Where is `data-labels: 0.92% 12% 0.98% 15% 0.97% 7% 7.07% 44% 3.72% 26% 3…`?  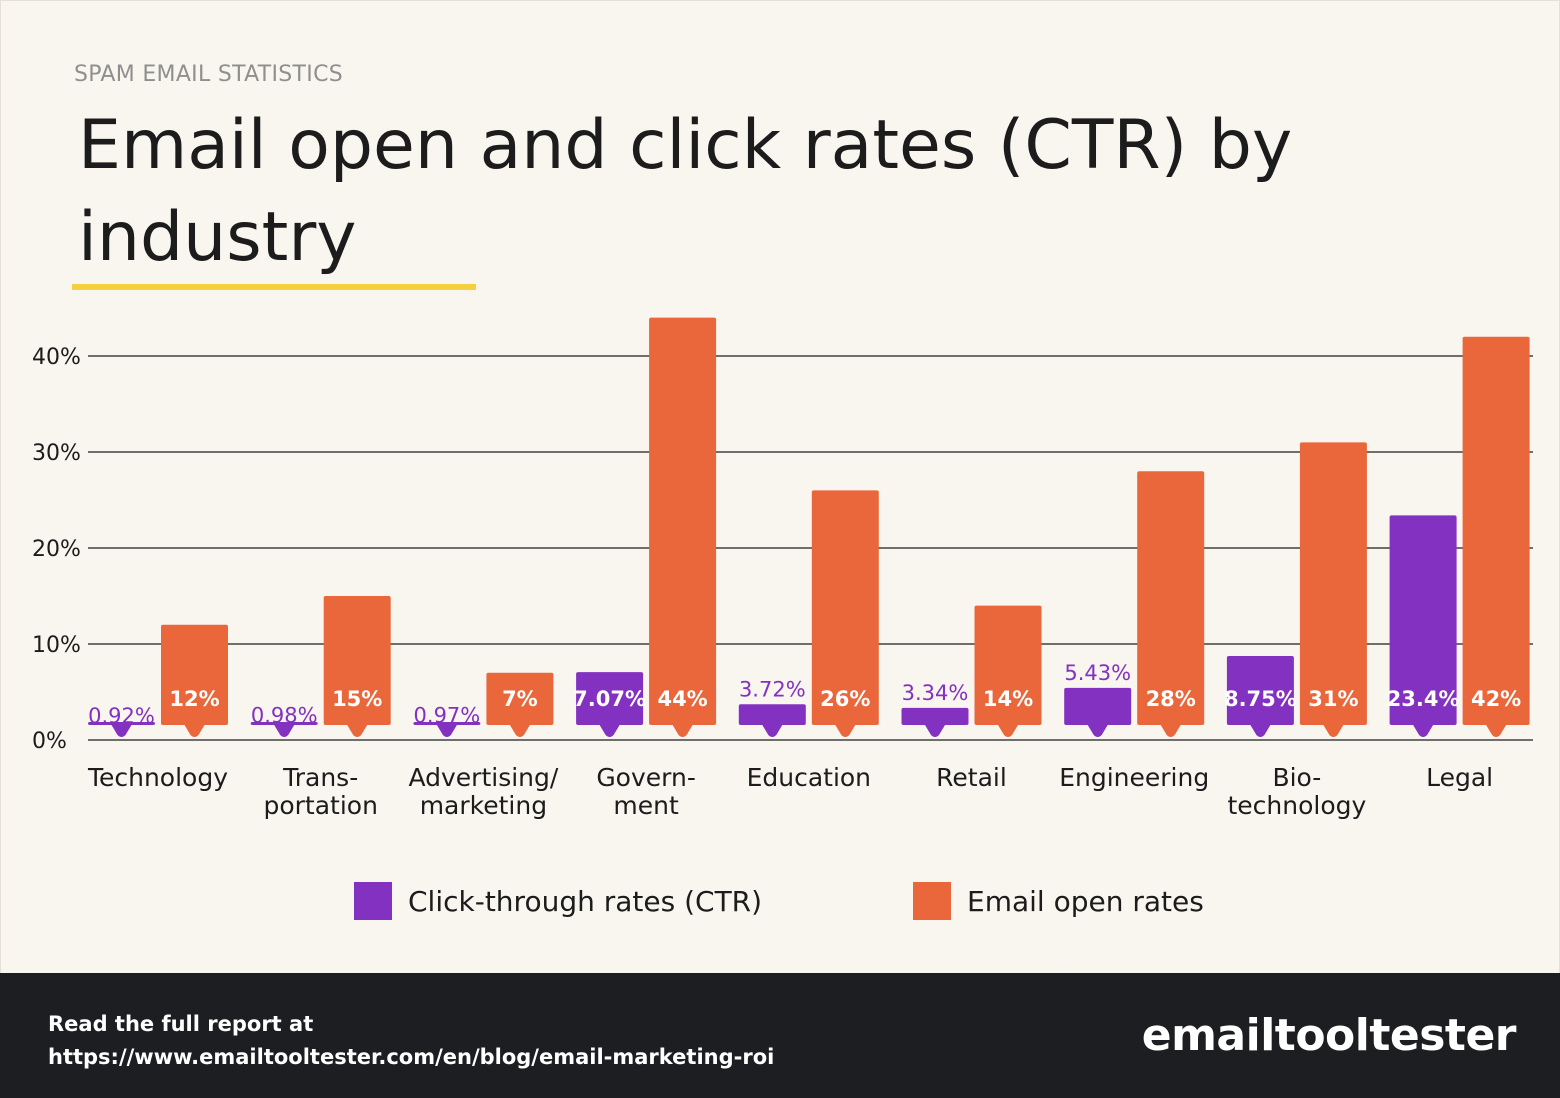 data-labels: 0.92% 12% 0.98% 15% 0.97% 7% 7.07% 44% 3.72% 26% 3… is located at coordinates (804, 694).